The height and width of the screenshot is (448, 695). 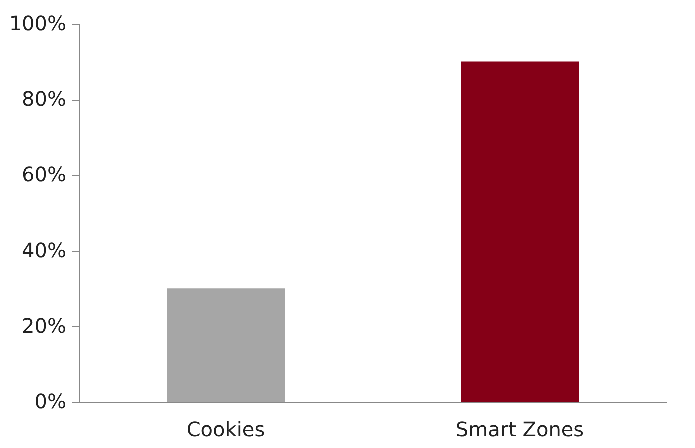 I want to click on x-tick-label: Smart Zones, so click(x=520, y=430).